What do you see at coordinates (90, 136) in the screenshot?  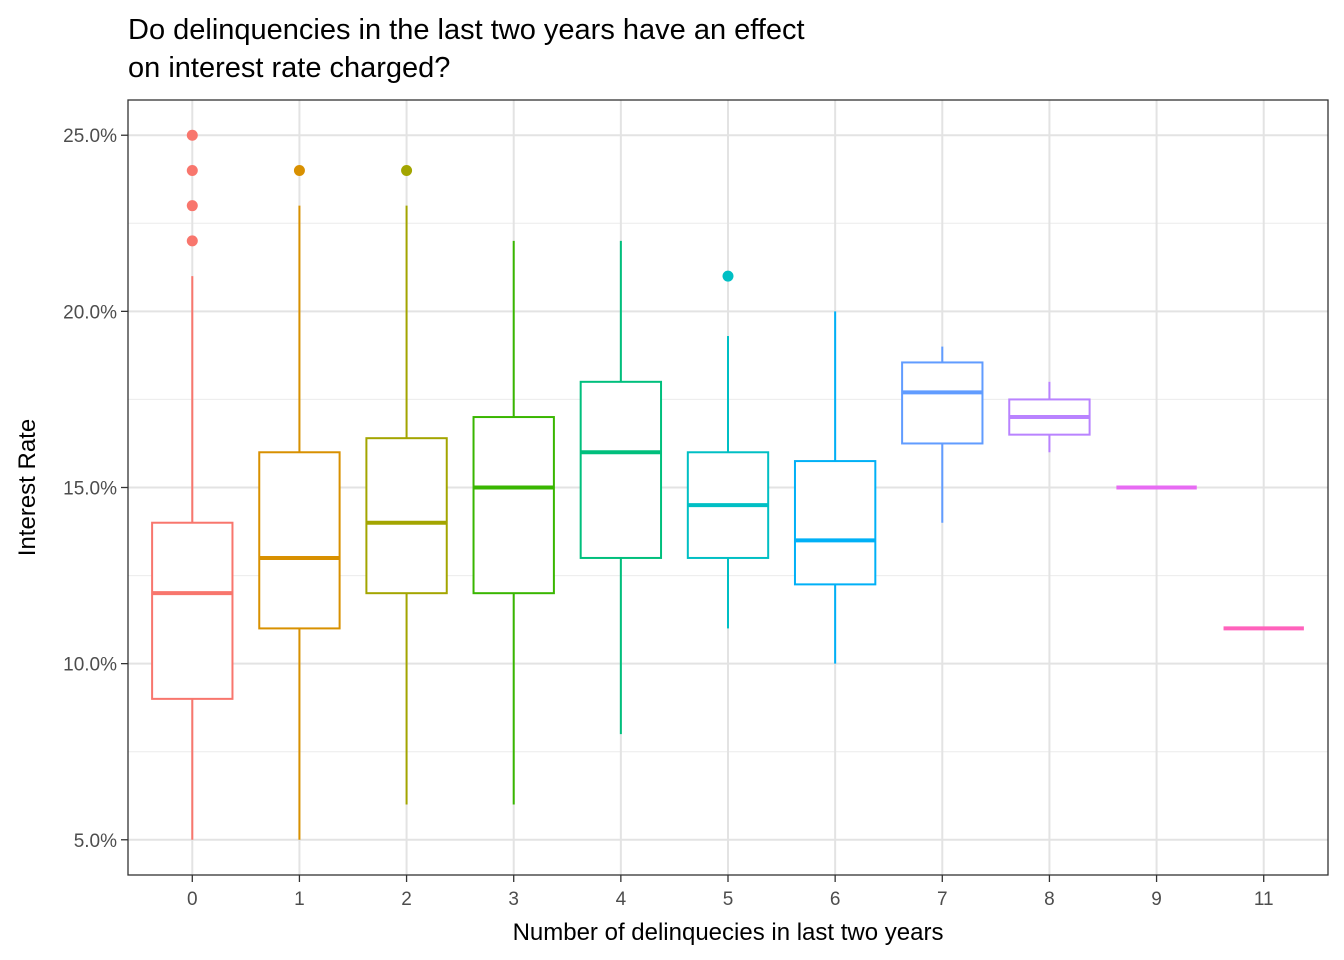 I see `y-tick-label: 25.0%` at bounding box center [90, 136].